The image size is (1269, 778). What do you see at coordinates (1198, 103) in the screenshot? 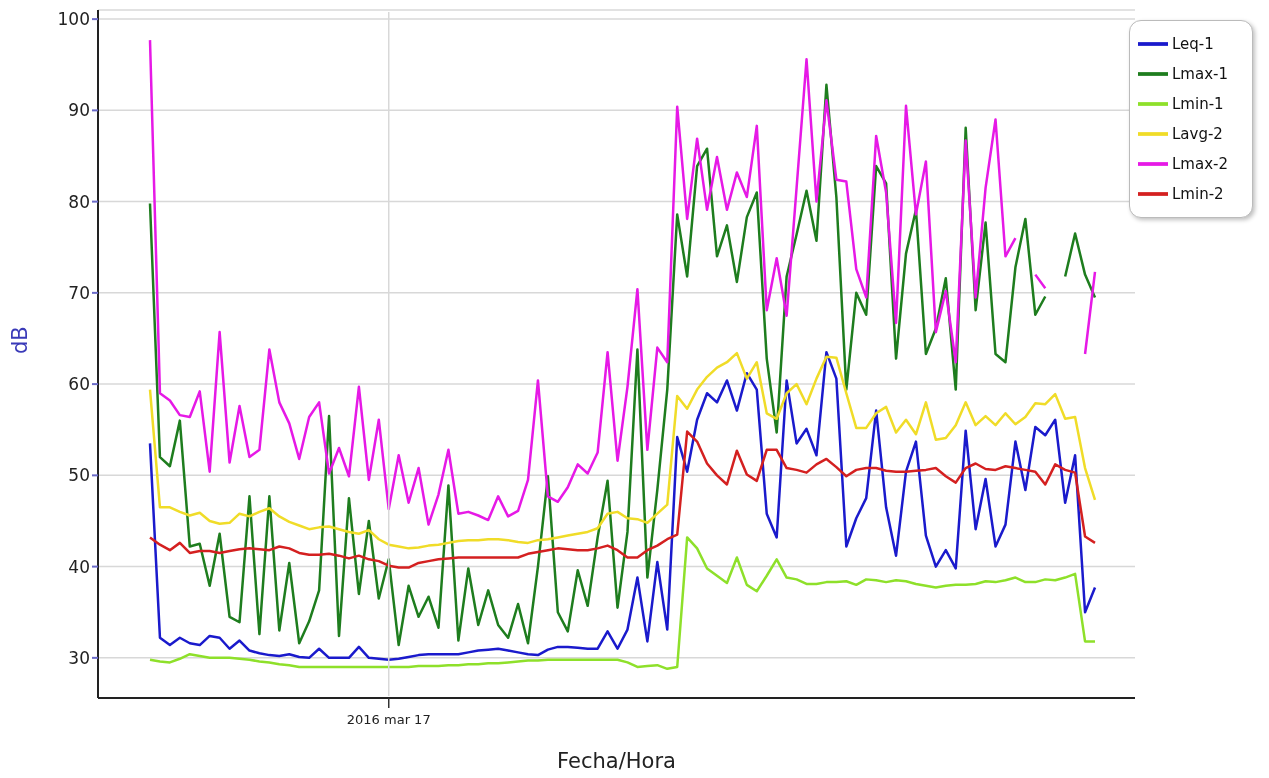
I see `legend-label: Lmin-1` at bounding box center [1198, 103].